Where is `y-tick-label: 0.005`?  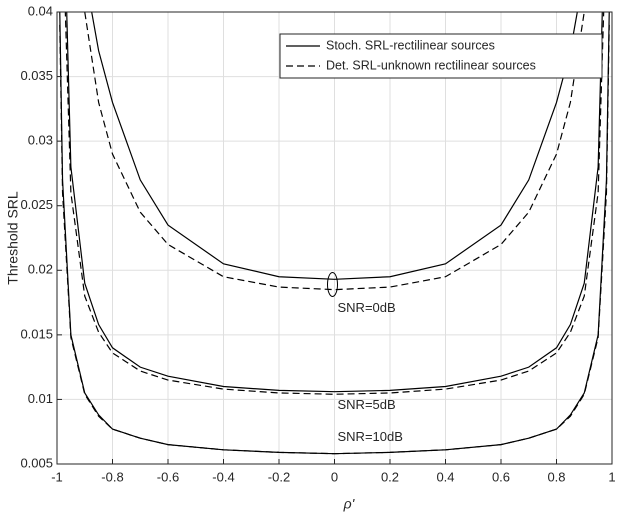
y-tick-label: 0.005 is located at coordinates (36, 462).